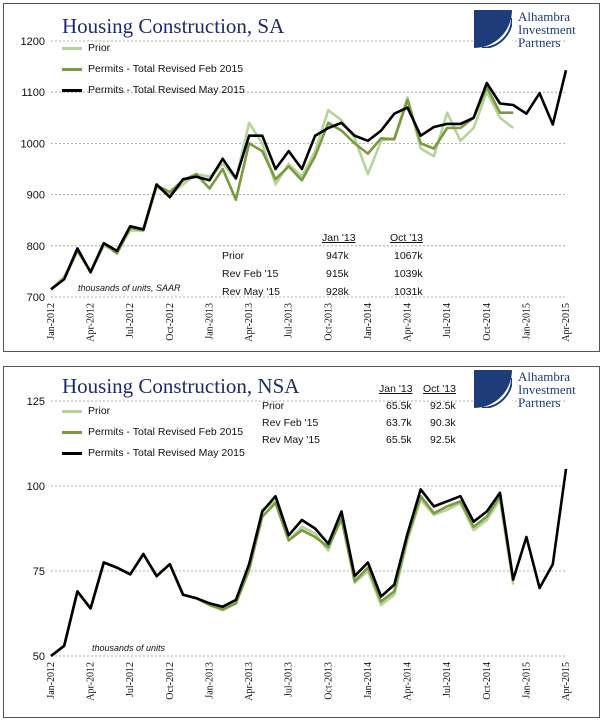 The image size is (605, 721). I want to click on y-tick-label: 900, so click(36, 196).